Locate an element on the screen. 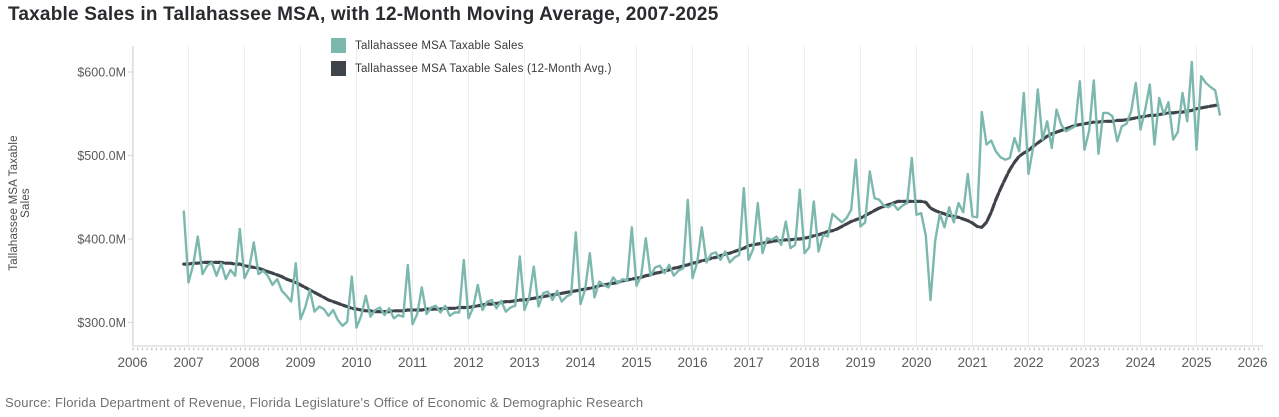 The height and width of the screenshot is (417, 1279). x-tick-label: 2023 is located at coordinates (1084, 362).